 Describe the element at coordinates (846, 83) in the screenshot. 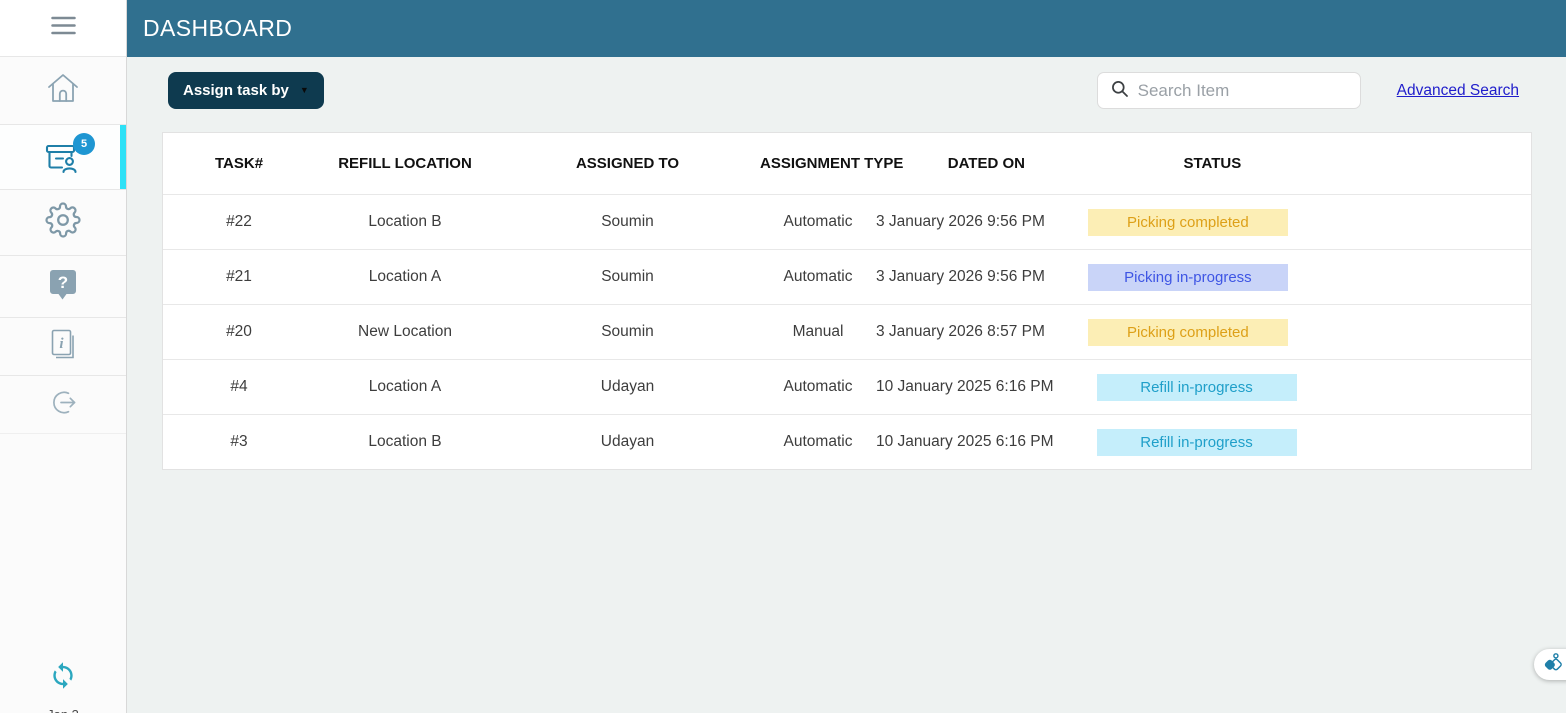

I see `toolbar: Assign task by ▼ Advanced Search` at that location.